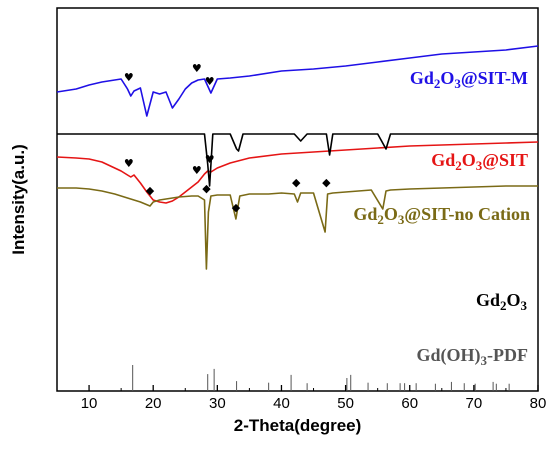 The height and width of the screenshot is (464, 550). I want to click on peak-markers: ♥♥♥♥♥♥◆ ◆◆◆ ◆, so click(227, 138).